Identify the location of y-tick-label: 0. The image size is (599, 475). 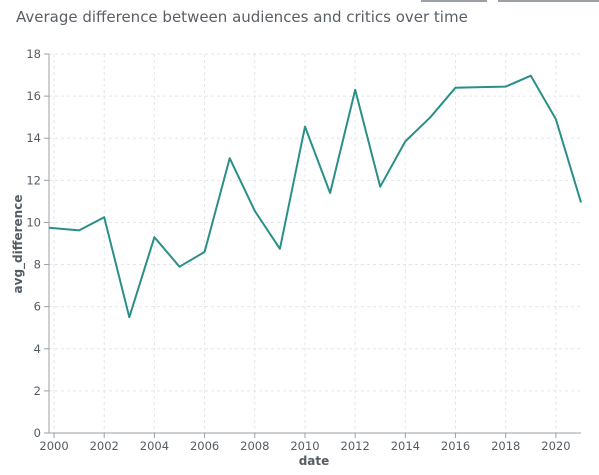
(37, 433).